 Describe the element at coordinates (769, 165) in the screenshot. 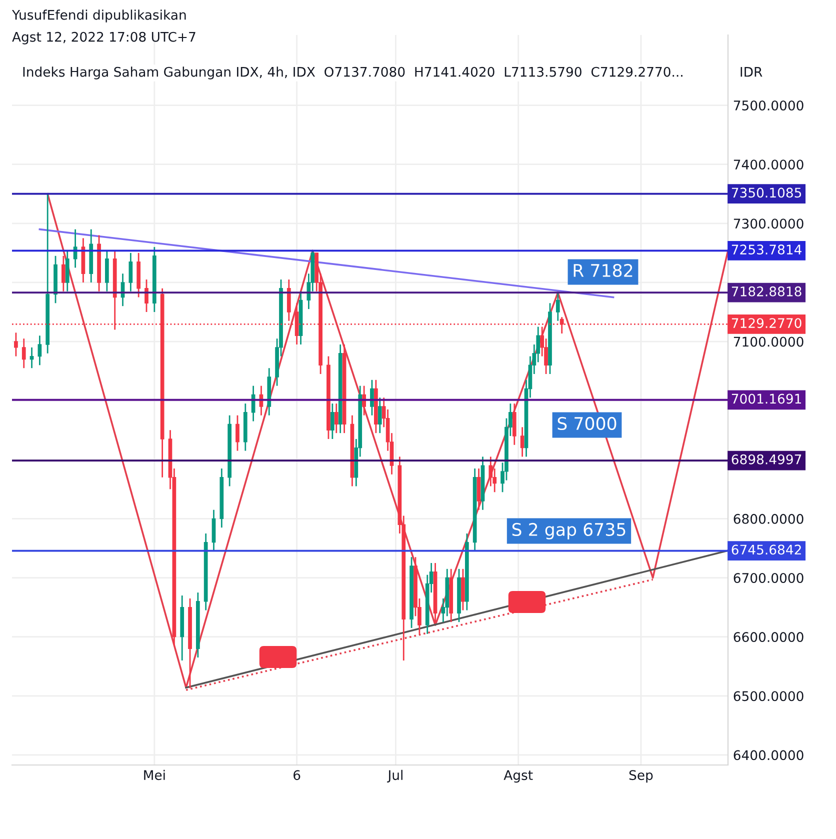

I see `y-tick-label: 7400.0000` at that location.